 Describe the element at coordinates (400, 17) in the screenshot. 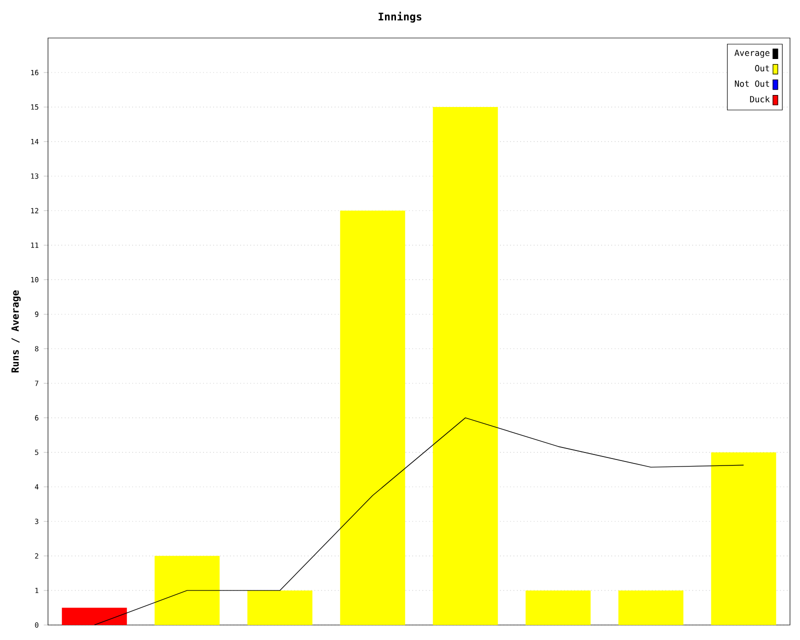

I see `chart-title: Innings` at that location.